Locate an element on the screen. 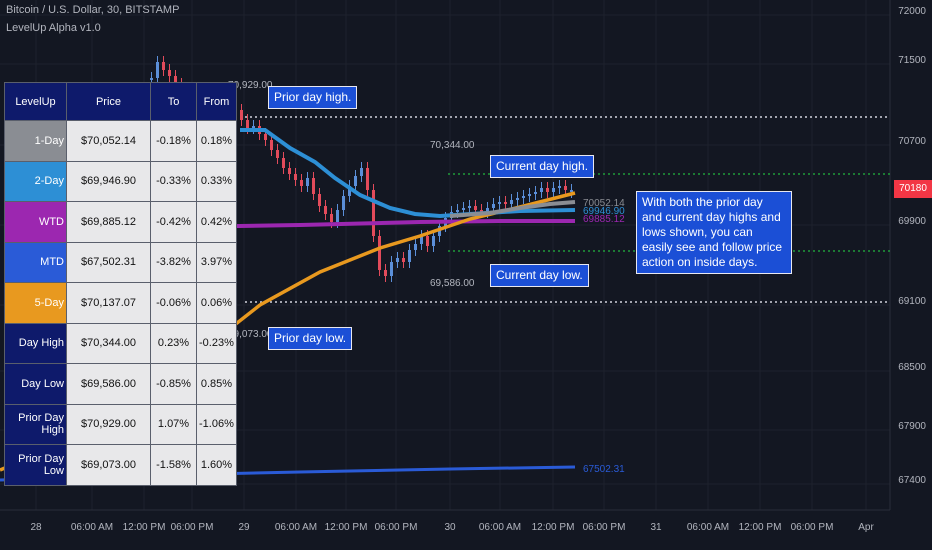 The width and height of the screenshot is (932, 550). row-from: 0.85% is located at coordinates (216, 384).